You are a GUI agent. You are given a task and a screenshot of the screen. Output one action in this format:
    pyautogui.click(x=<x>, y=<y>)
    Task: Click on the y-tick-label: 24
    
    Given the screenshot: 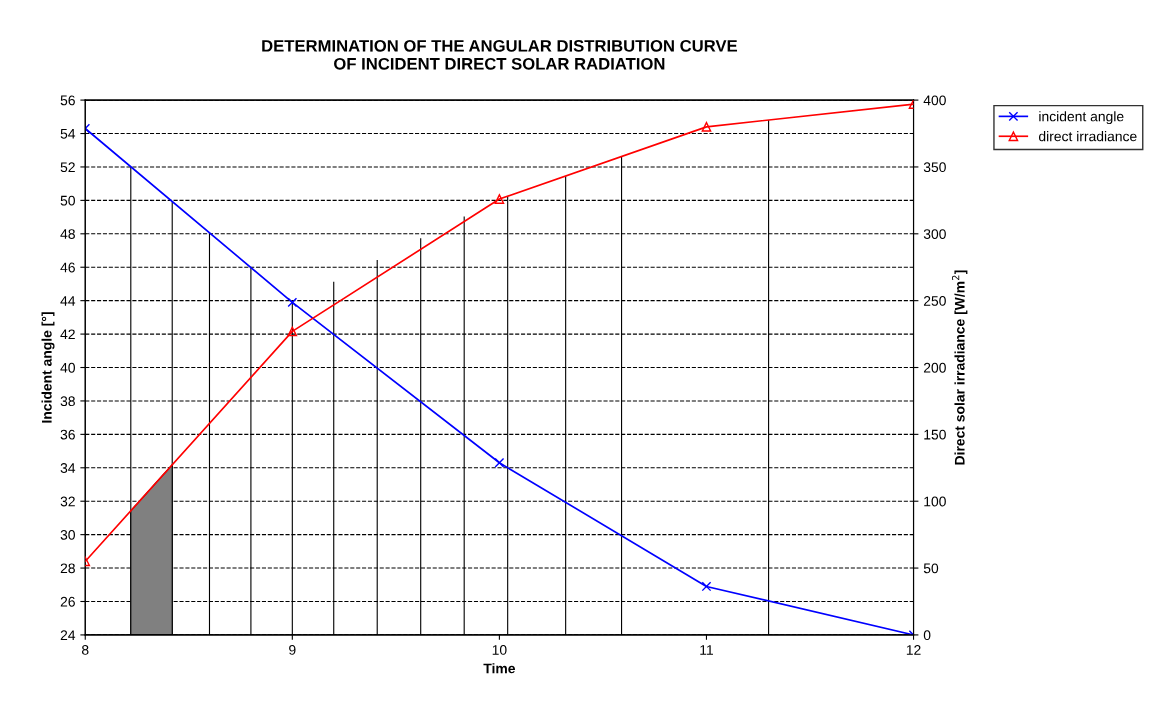 What is the action you would take?
    pyautogui.click(x=68, y=635)
    